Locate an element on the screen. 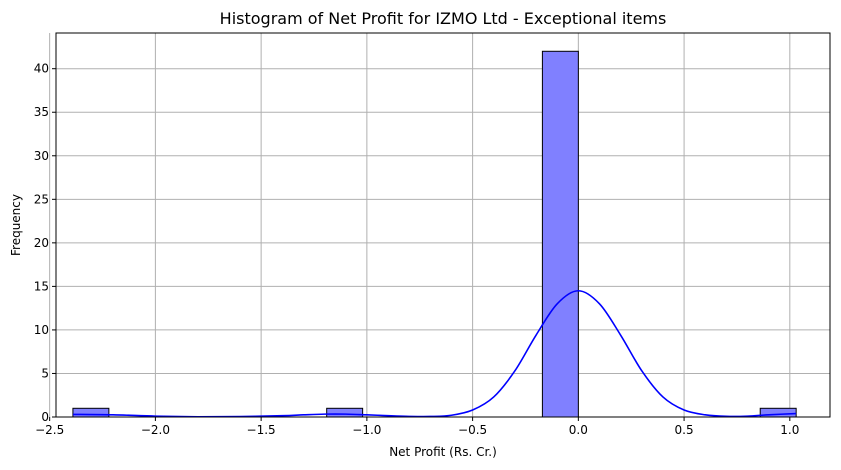 The width and height of the screenshot is (841, 470). y-tick-label: 0 is located at coordinates (45, 417).